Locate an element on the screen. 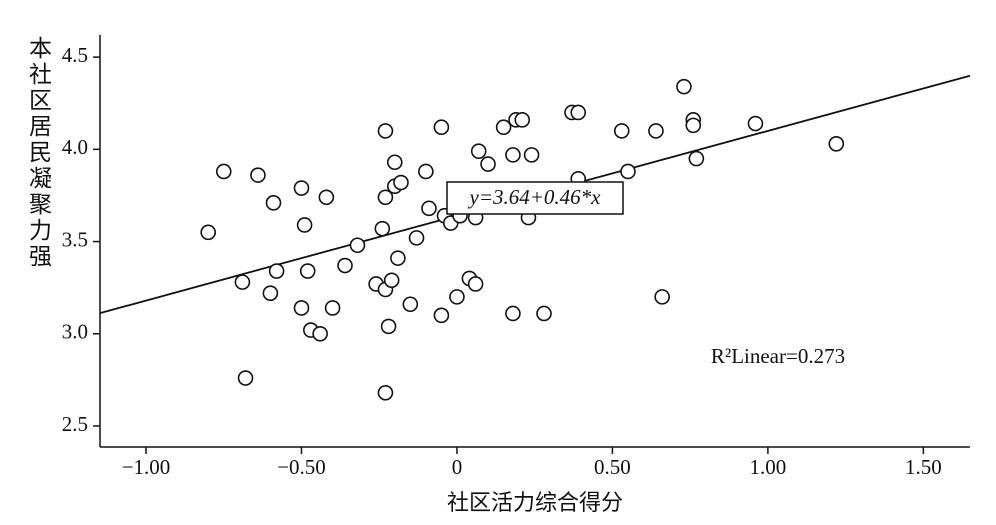 This screenshot has width=996, height=525. annotation-box is located at coordinates (535, 198).